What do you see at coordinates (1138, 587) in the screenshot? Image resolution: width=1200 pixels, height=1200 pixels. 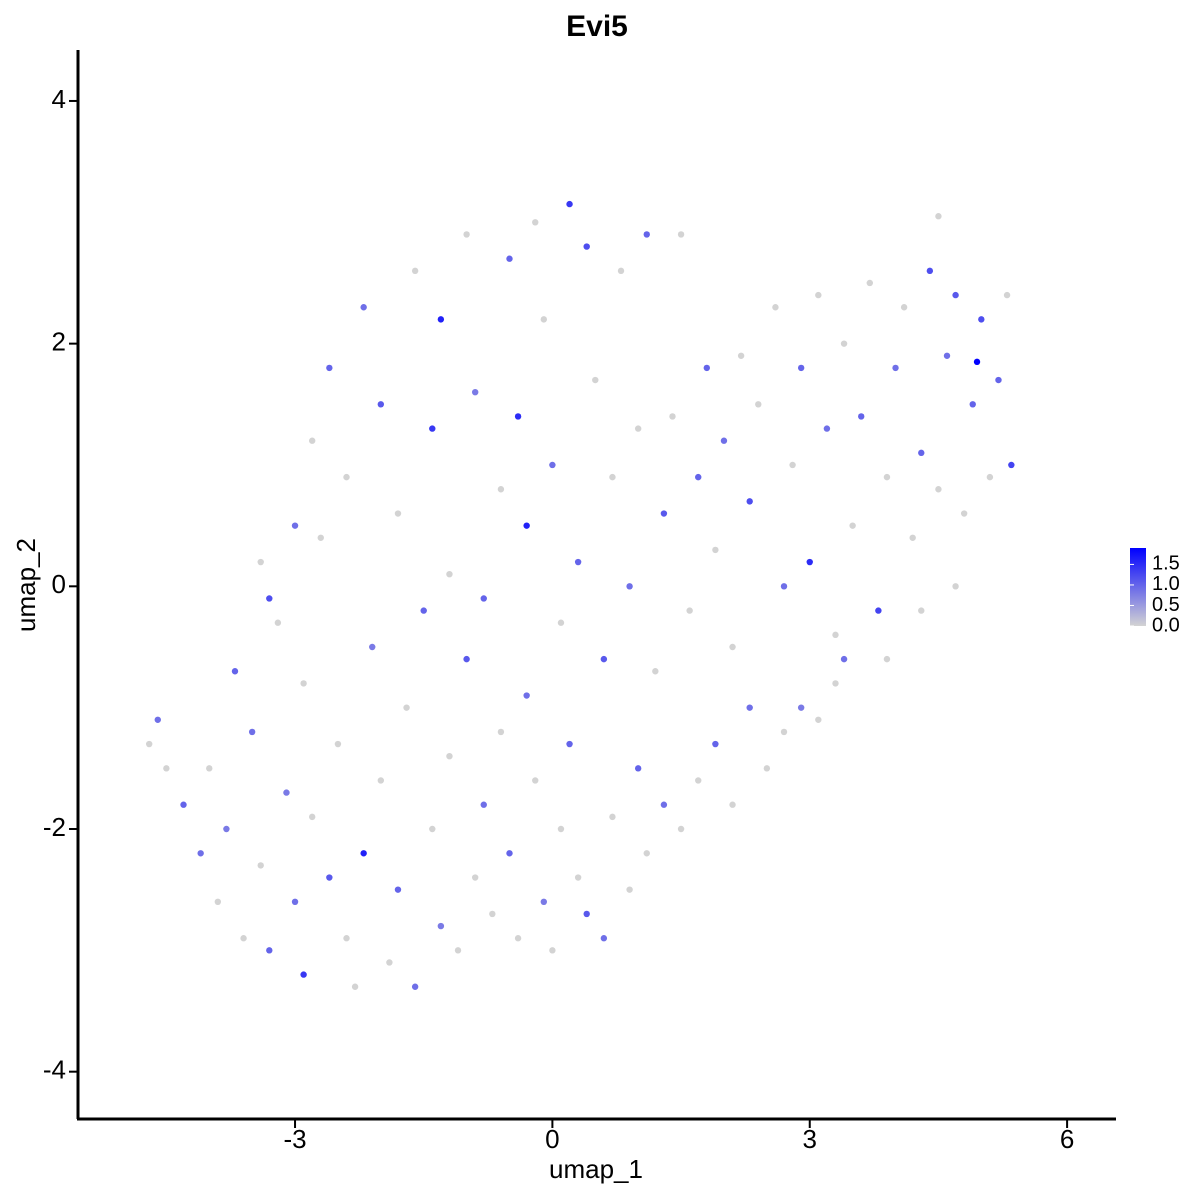 I see `colorbar` at bounding box center [1138, 587].